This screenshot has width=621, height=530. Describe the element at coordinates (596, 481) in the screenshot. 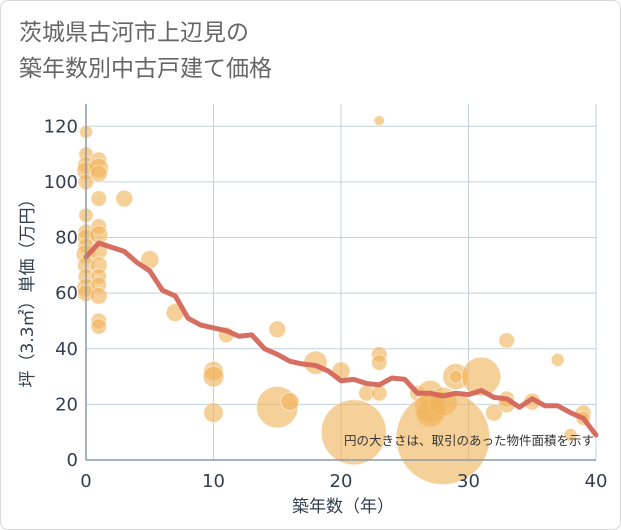

I see `x-tick-label: 40` at that location.